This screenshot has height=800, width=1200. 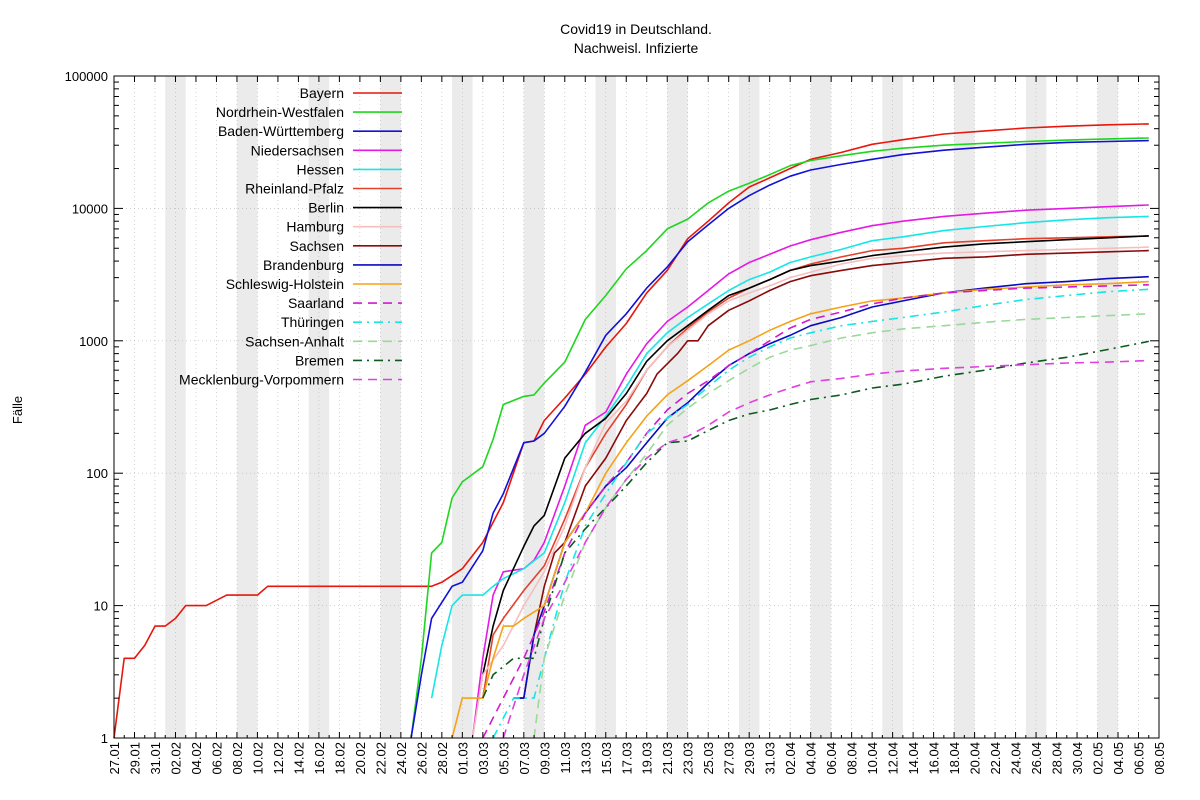 What do you see at coordinates (1077, 758) in the screenshot?
I see `x-tick-label: 30.04` at bounding box center [1077, 758].